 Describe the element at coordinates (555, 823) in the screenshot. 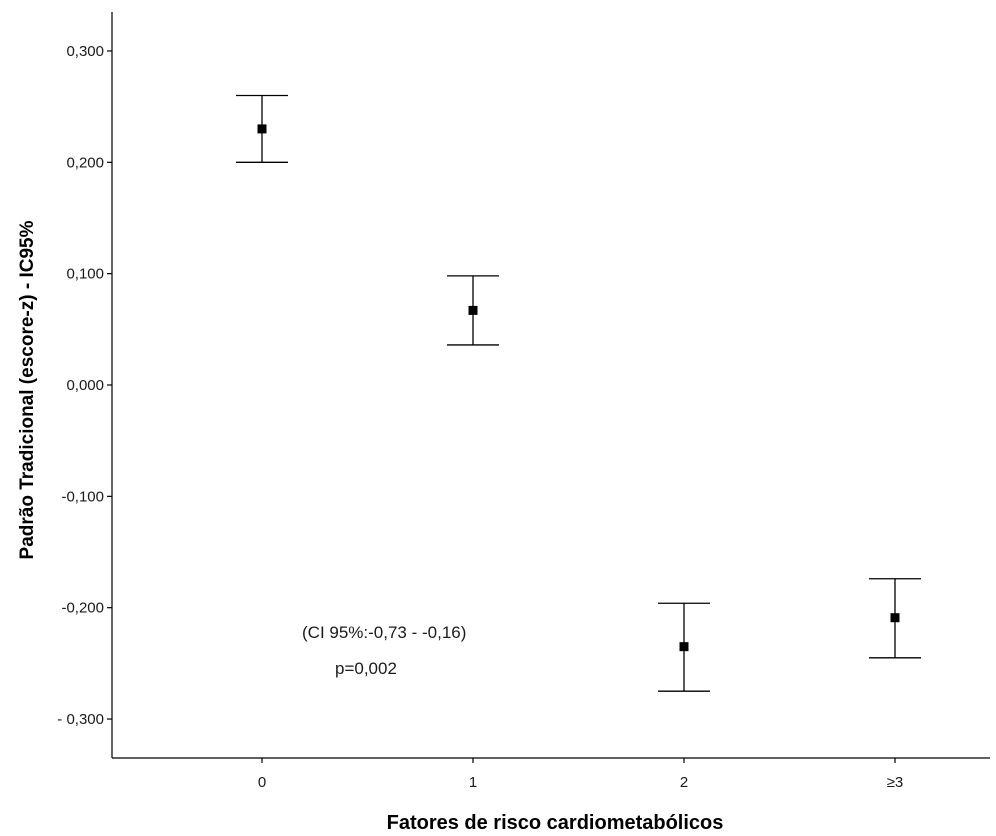

I see `x-axis-title: Fatores de risco cardiometabólicos` at that location.